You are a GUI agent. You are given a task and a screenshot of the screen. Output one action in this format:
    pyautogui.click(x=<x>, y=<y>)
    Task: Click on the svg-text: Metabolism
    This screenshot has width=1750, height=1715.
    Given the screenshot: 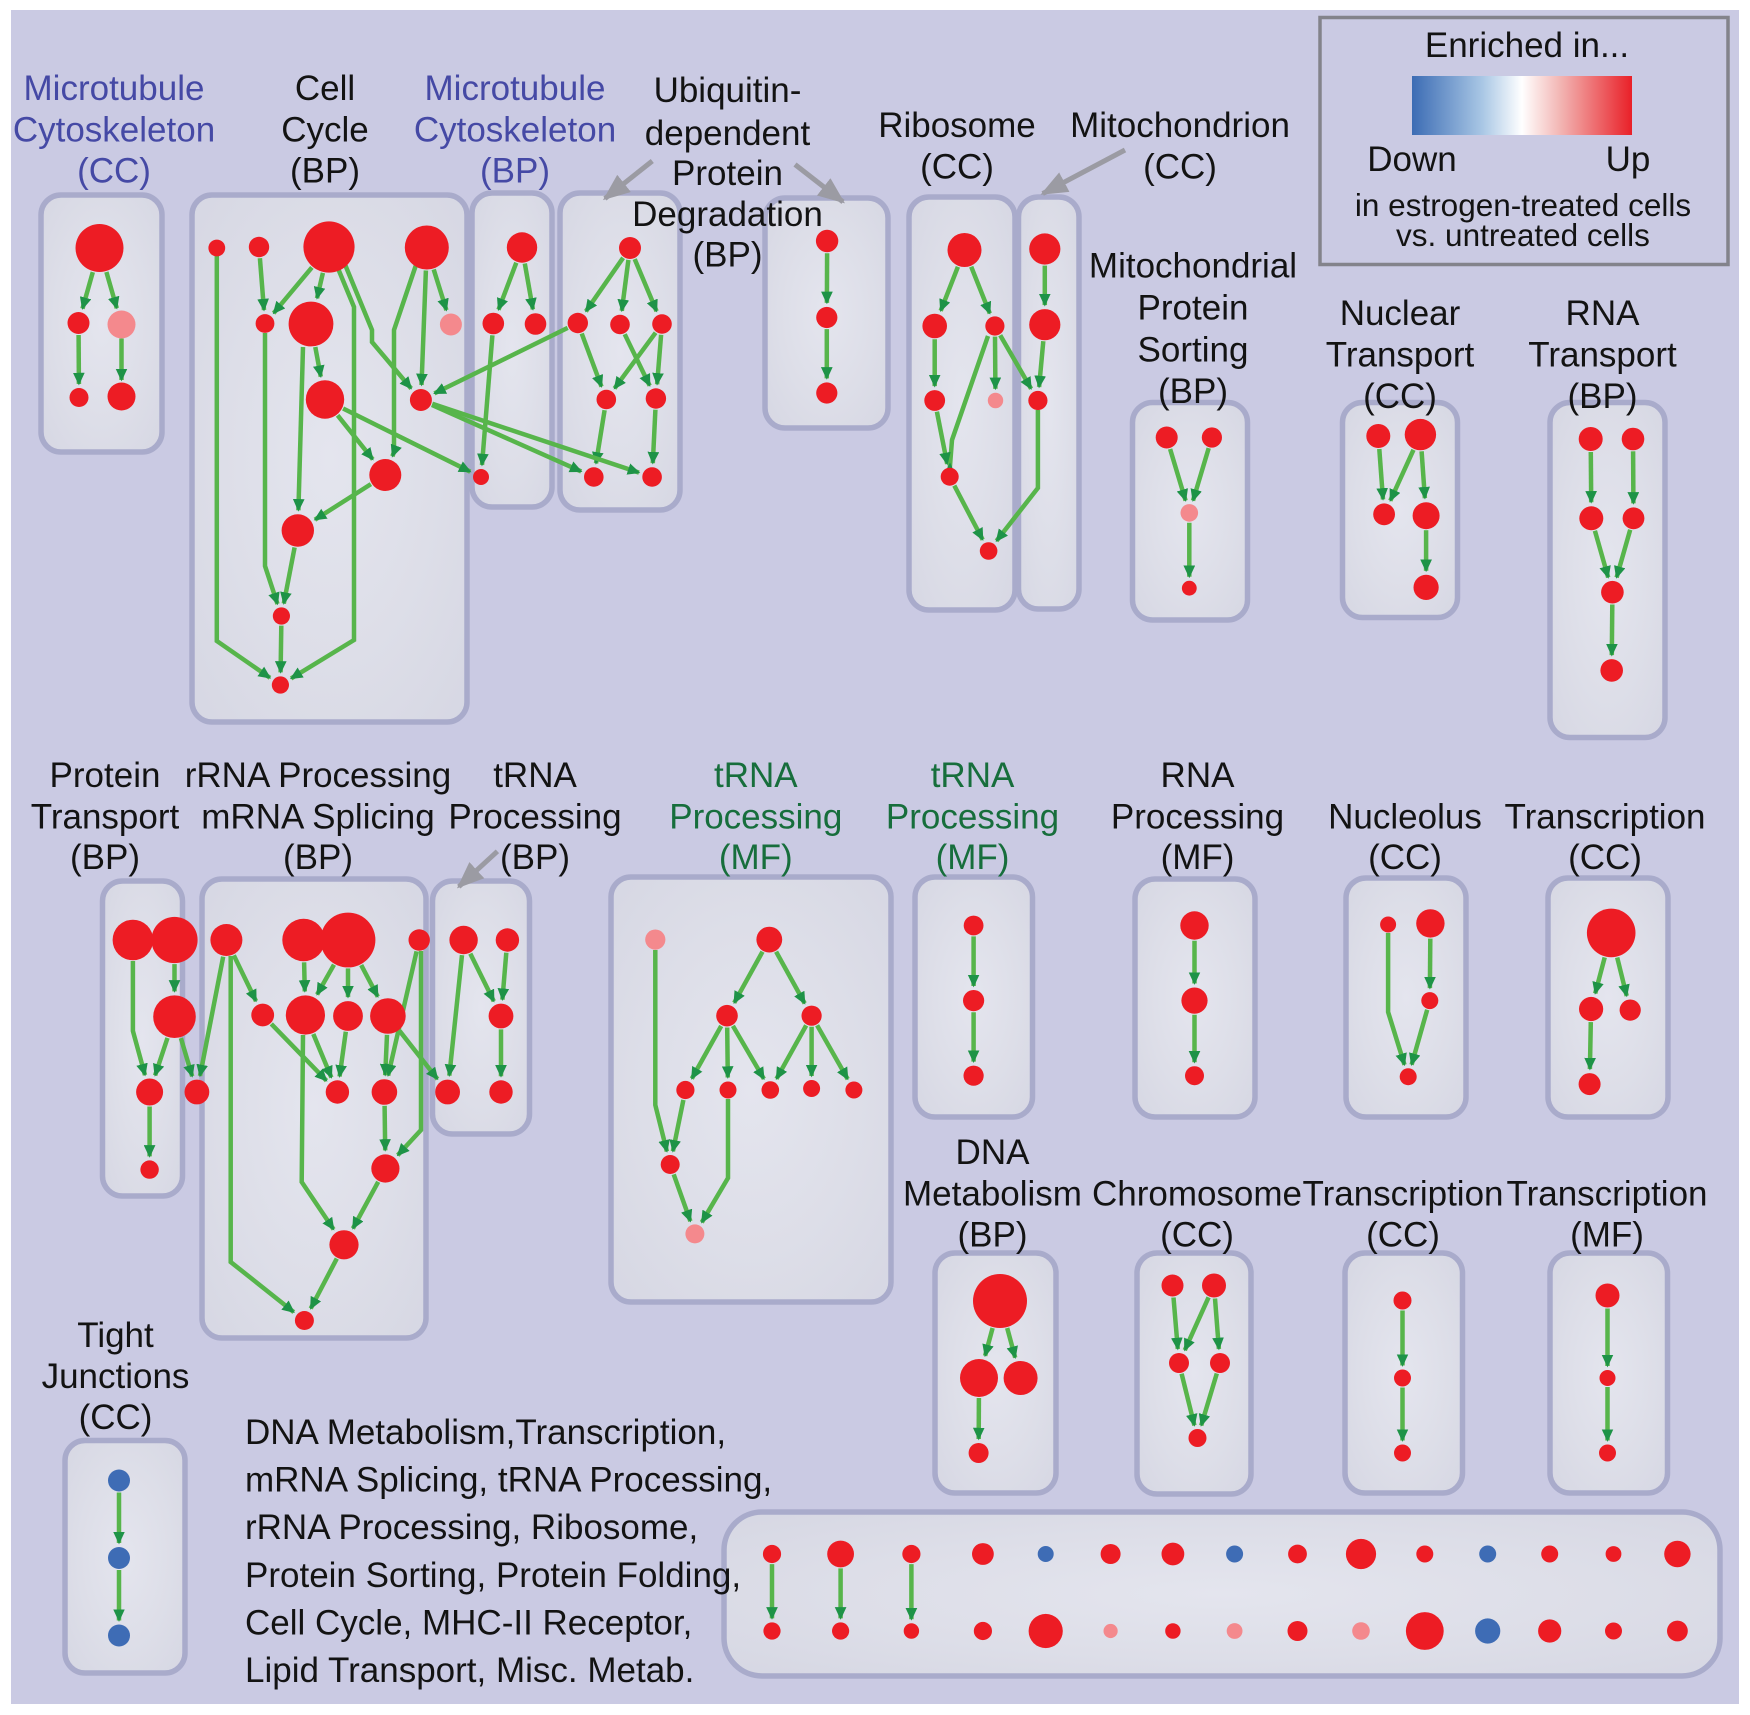 What is the action you would take?
    pyautogui.click(x=992, y=1194)
    